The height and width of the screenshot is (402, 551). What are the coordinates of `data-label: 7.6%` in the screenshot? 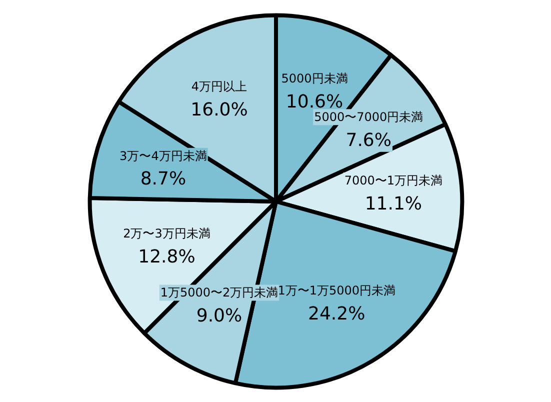 It's located at (369, 140).